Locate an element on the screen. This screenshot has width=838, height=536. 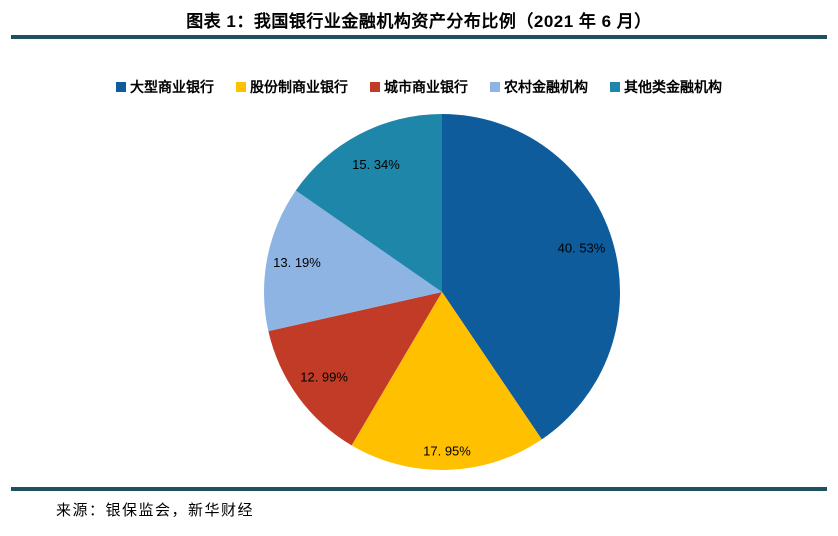
pie-data-label-2: 17. 95% is located at coordinates (447, 451).